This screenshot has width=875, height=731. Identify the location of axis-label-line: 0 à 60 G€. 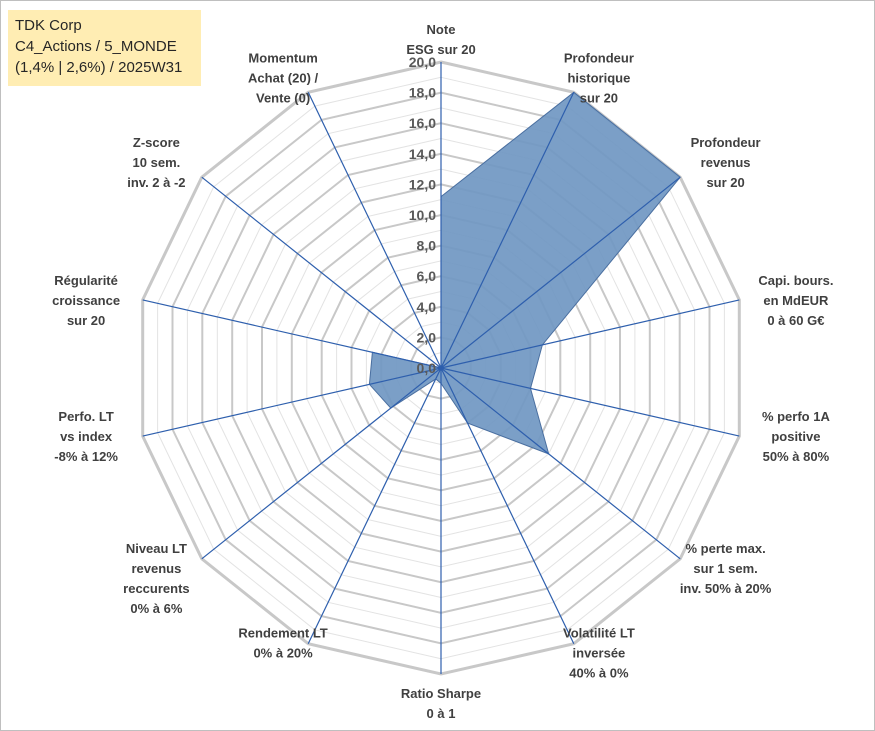
(795, 320).